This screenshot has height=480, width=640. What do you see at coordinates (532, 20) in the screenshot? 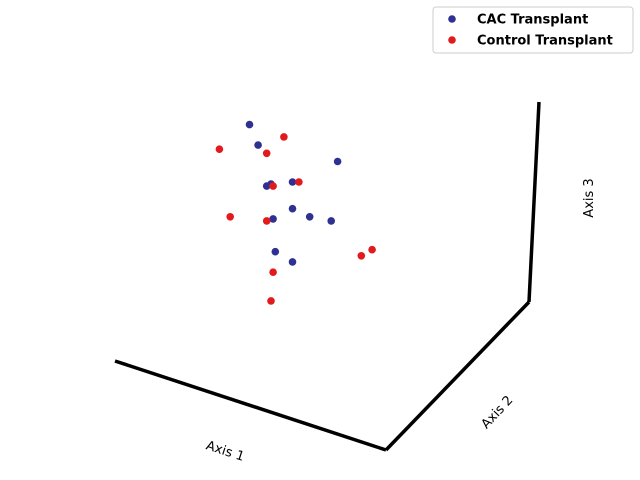
I see `legend-label-cac-transplant: CAC Transplant` at bounding box center [532, 20].